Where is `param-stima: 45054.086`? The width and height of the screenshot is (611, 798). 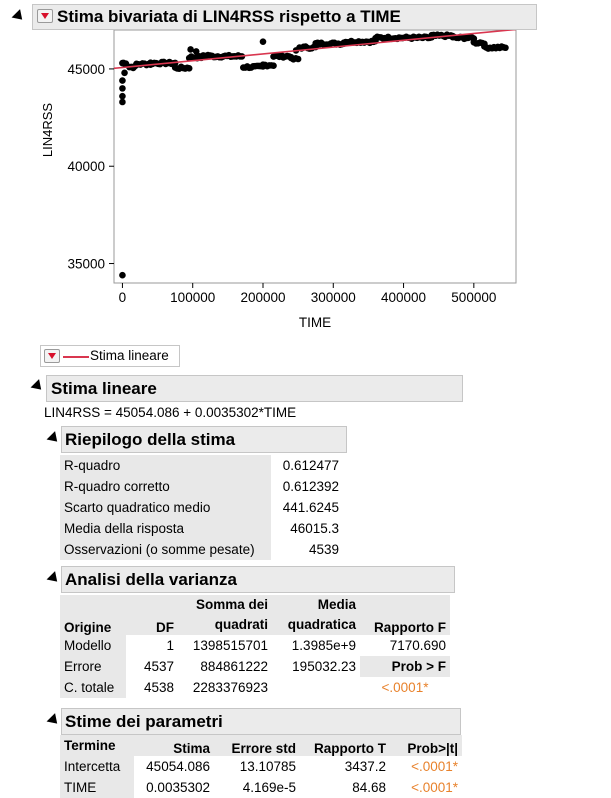 param-stima: 45054.086 is located at coordinates (178, 766).